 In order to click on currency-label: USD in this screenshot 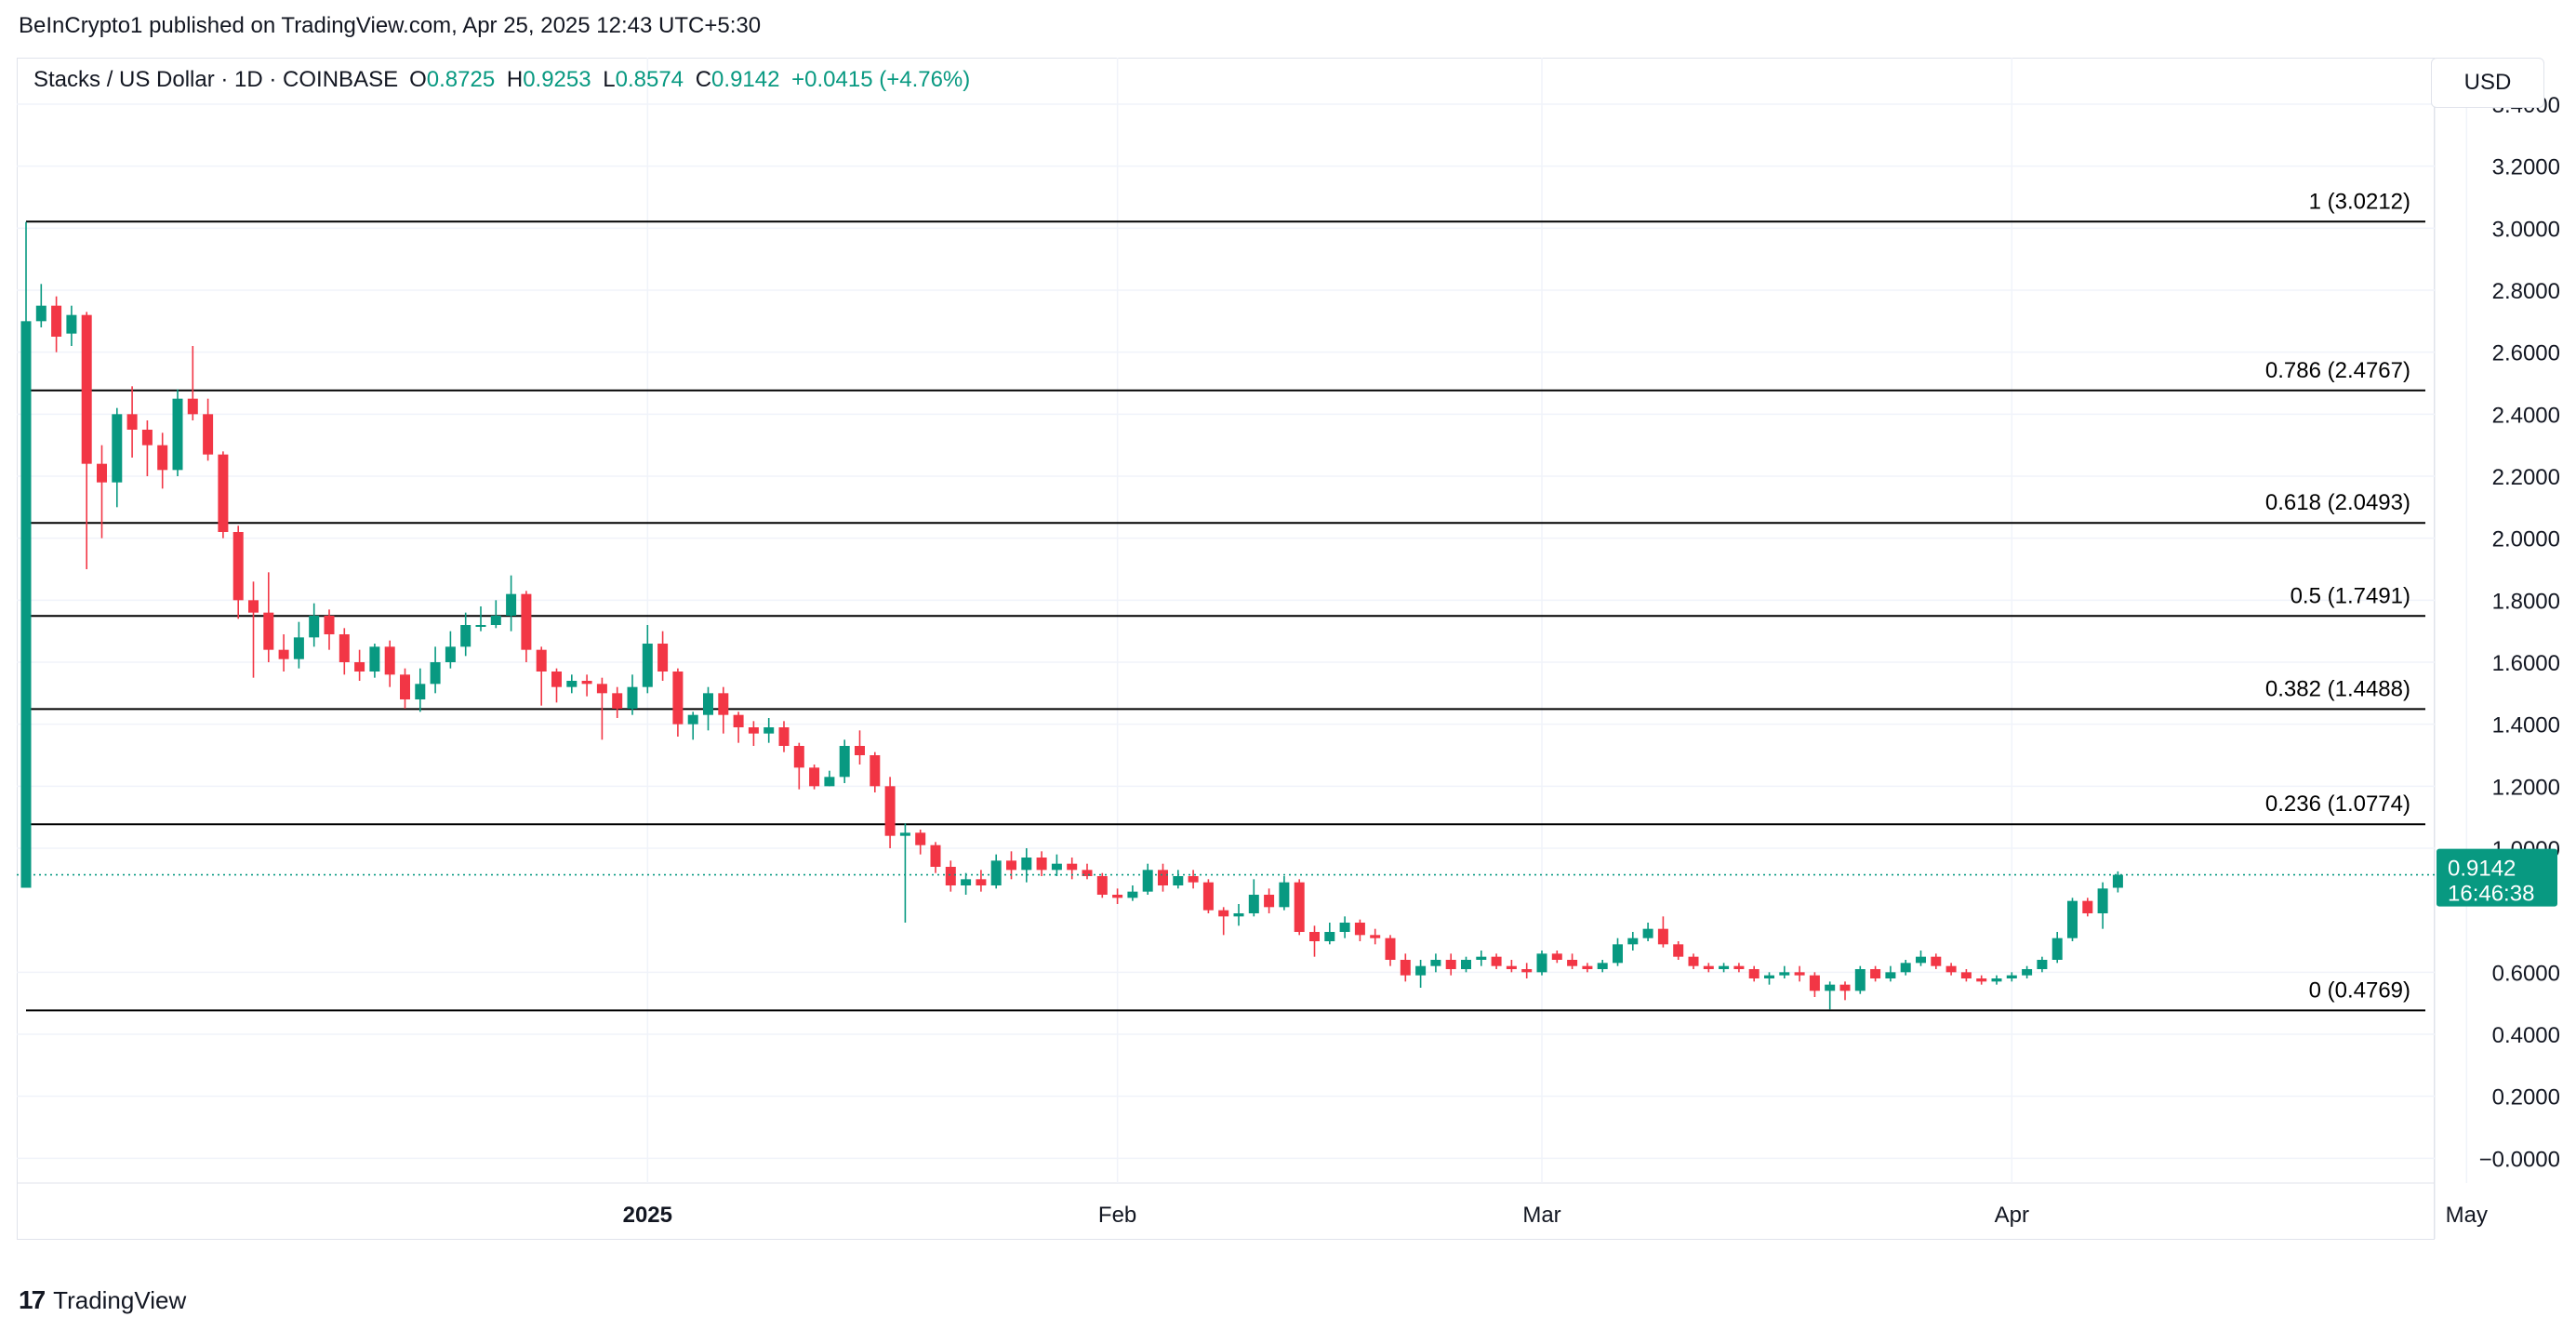, I will do `click(2487, 82)`.